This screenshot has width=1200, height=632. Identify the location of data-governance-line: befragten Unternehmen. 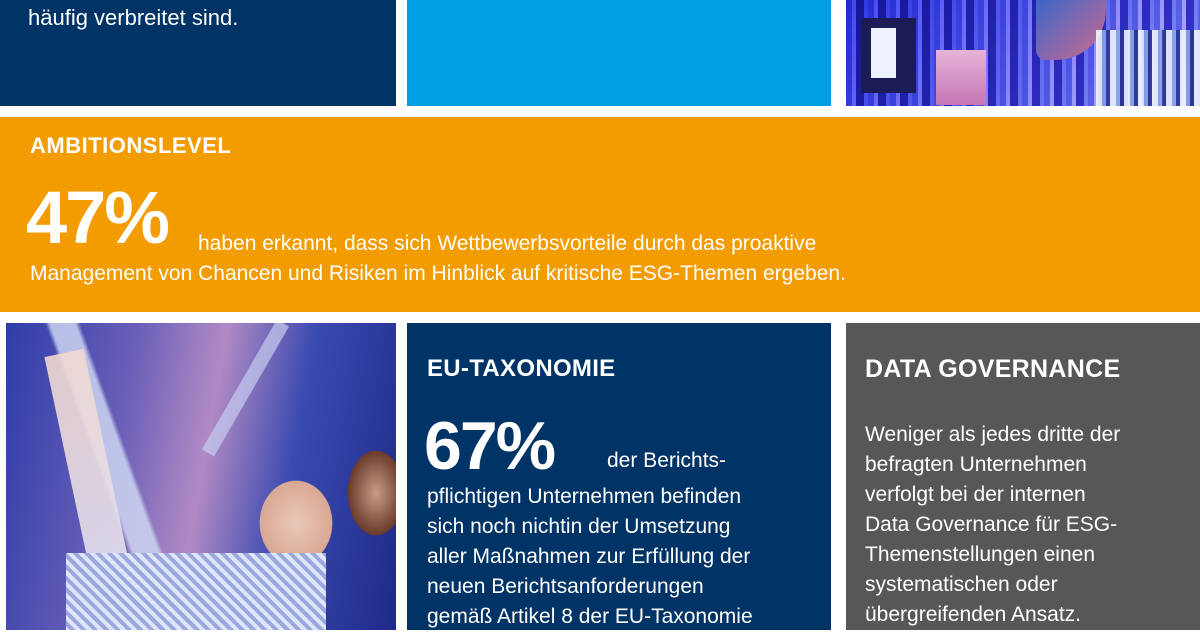
(976, 464).